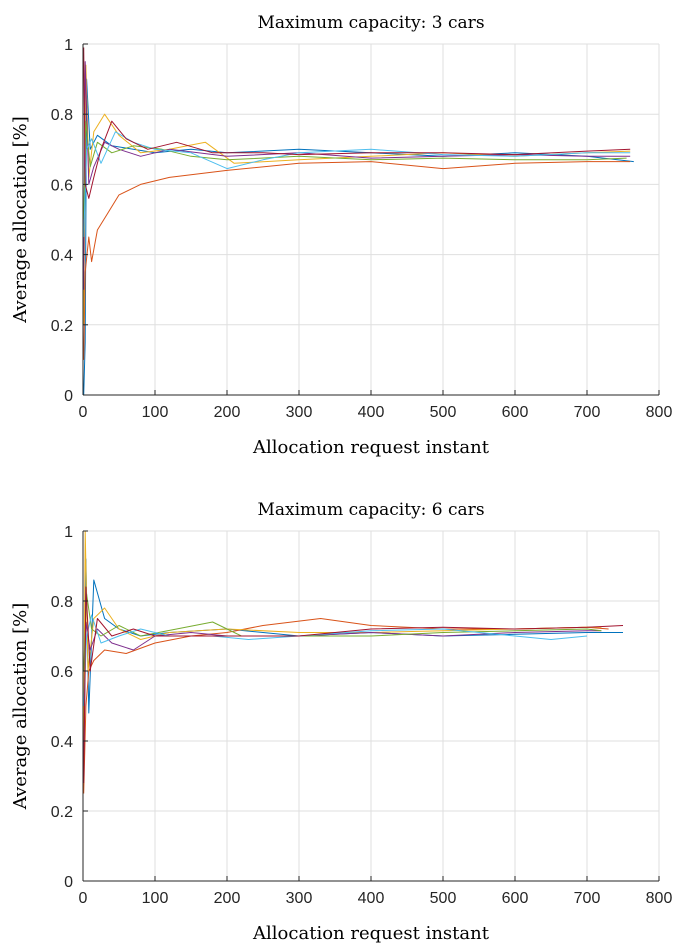 The image size is (679, 945). Describe the element at coordinates (370, 23) in the screenshot. I see `chart-title: Maximum capacity: 3 cars` at that location.